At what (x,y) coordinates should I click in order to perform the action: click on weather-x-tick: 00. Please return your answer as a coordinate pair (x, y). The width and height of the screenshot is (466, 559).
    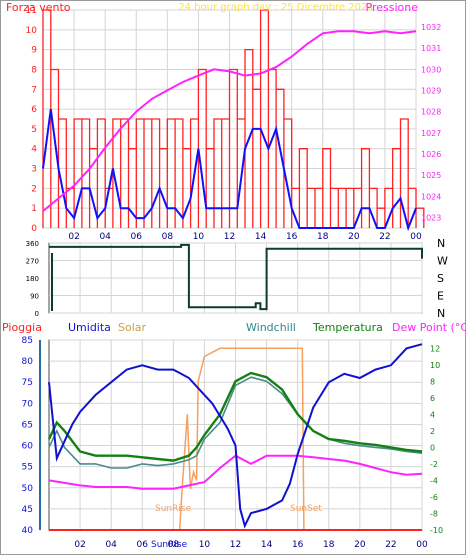
    Looking at the image, I should click on (422, 545).